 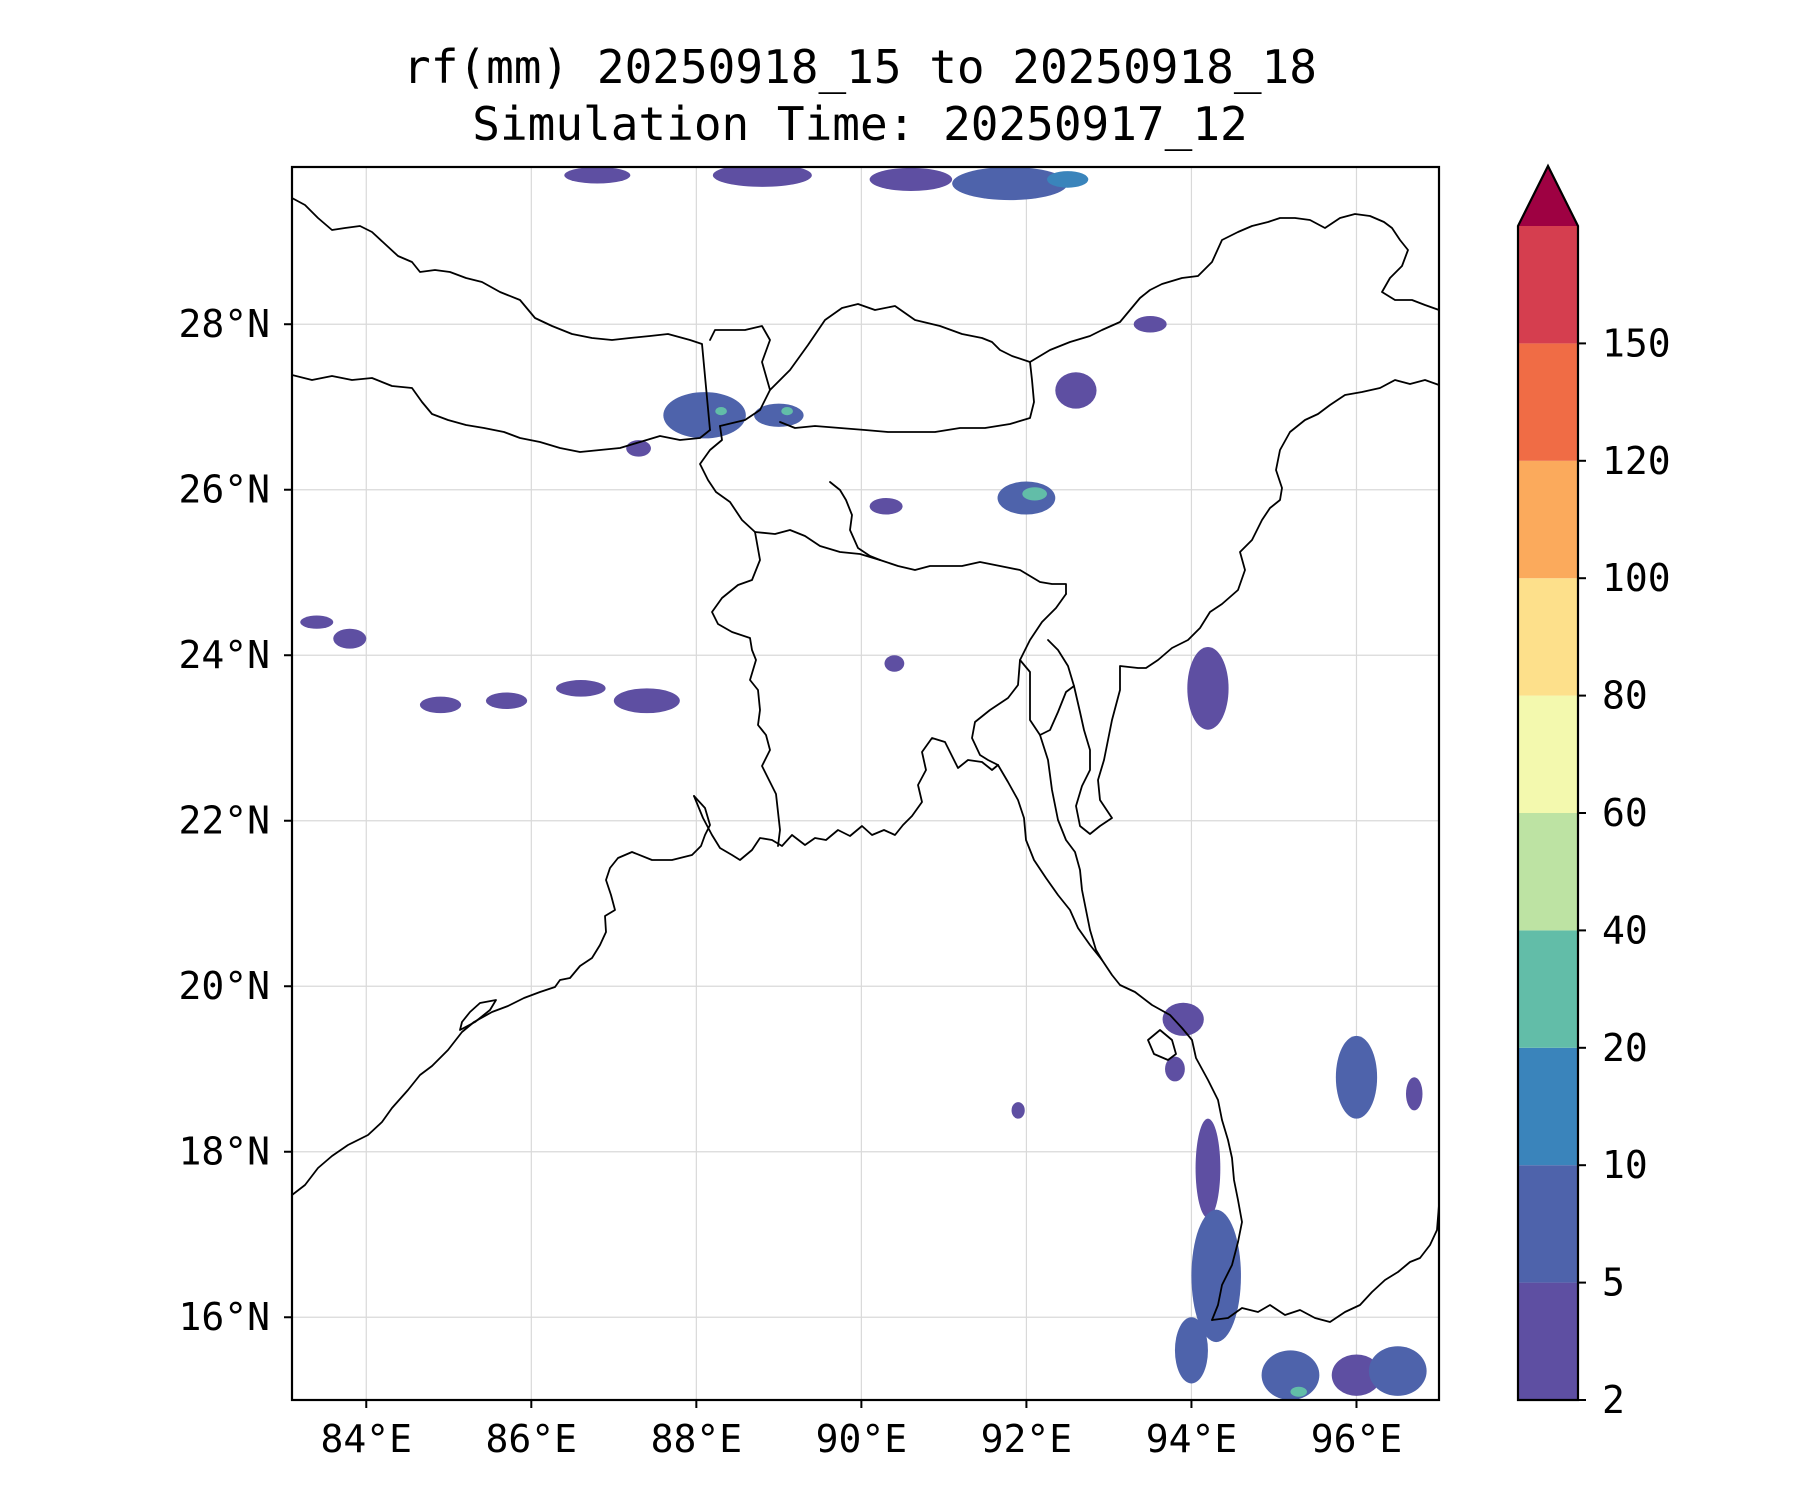 I want to click on border-nepal-china, so click(x=501, y=314).